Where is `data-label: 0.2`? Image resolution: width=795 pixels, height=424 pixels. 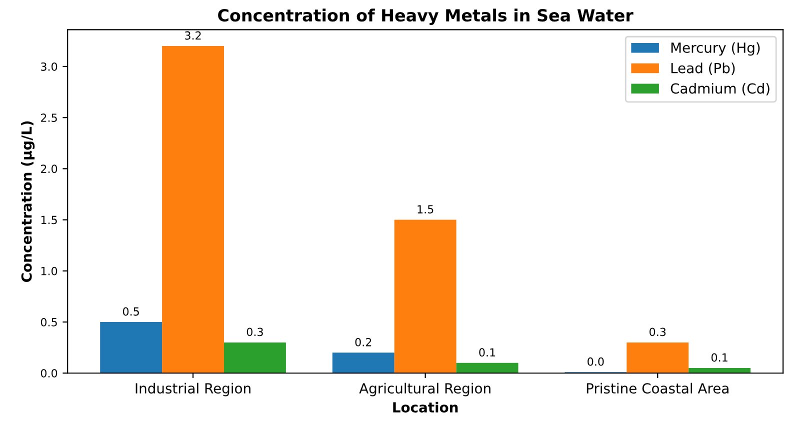
data-label: 0.2 is located at coordinates (363, 342).